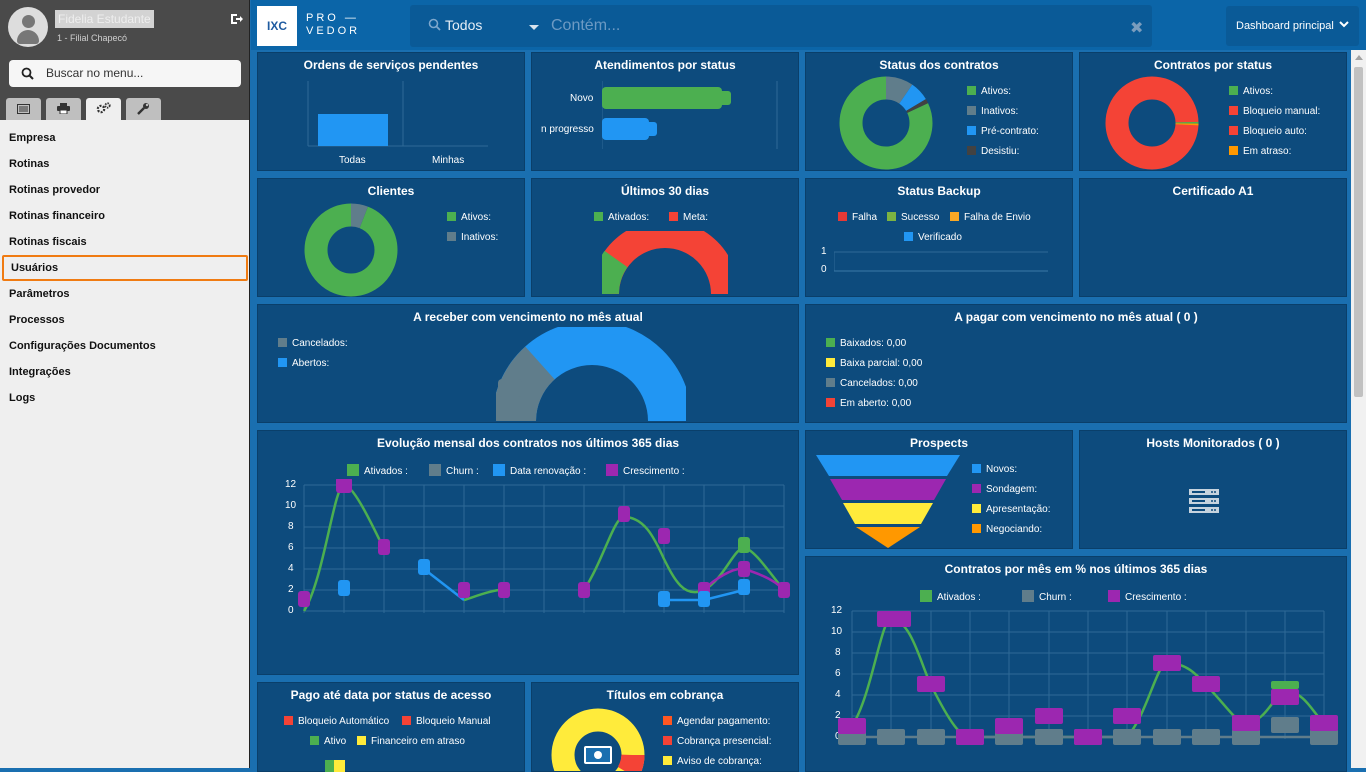  Describe the element at coordinates (63, 109) in the screenshot. I see `tab-print-icon` at that location.